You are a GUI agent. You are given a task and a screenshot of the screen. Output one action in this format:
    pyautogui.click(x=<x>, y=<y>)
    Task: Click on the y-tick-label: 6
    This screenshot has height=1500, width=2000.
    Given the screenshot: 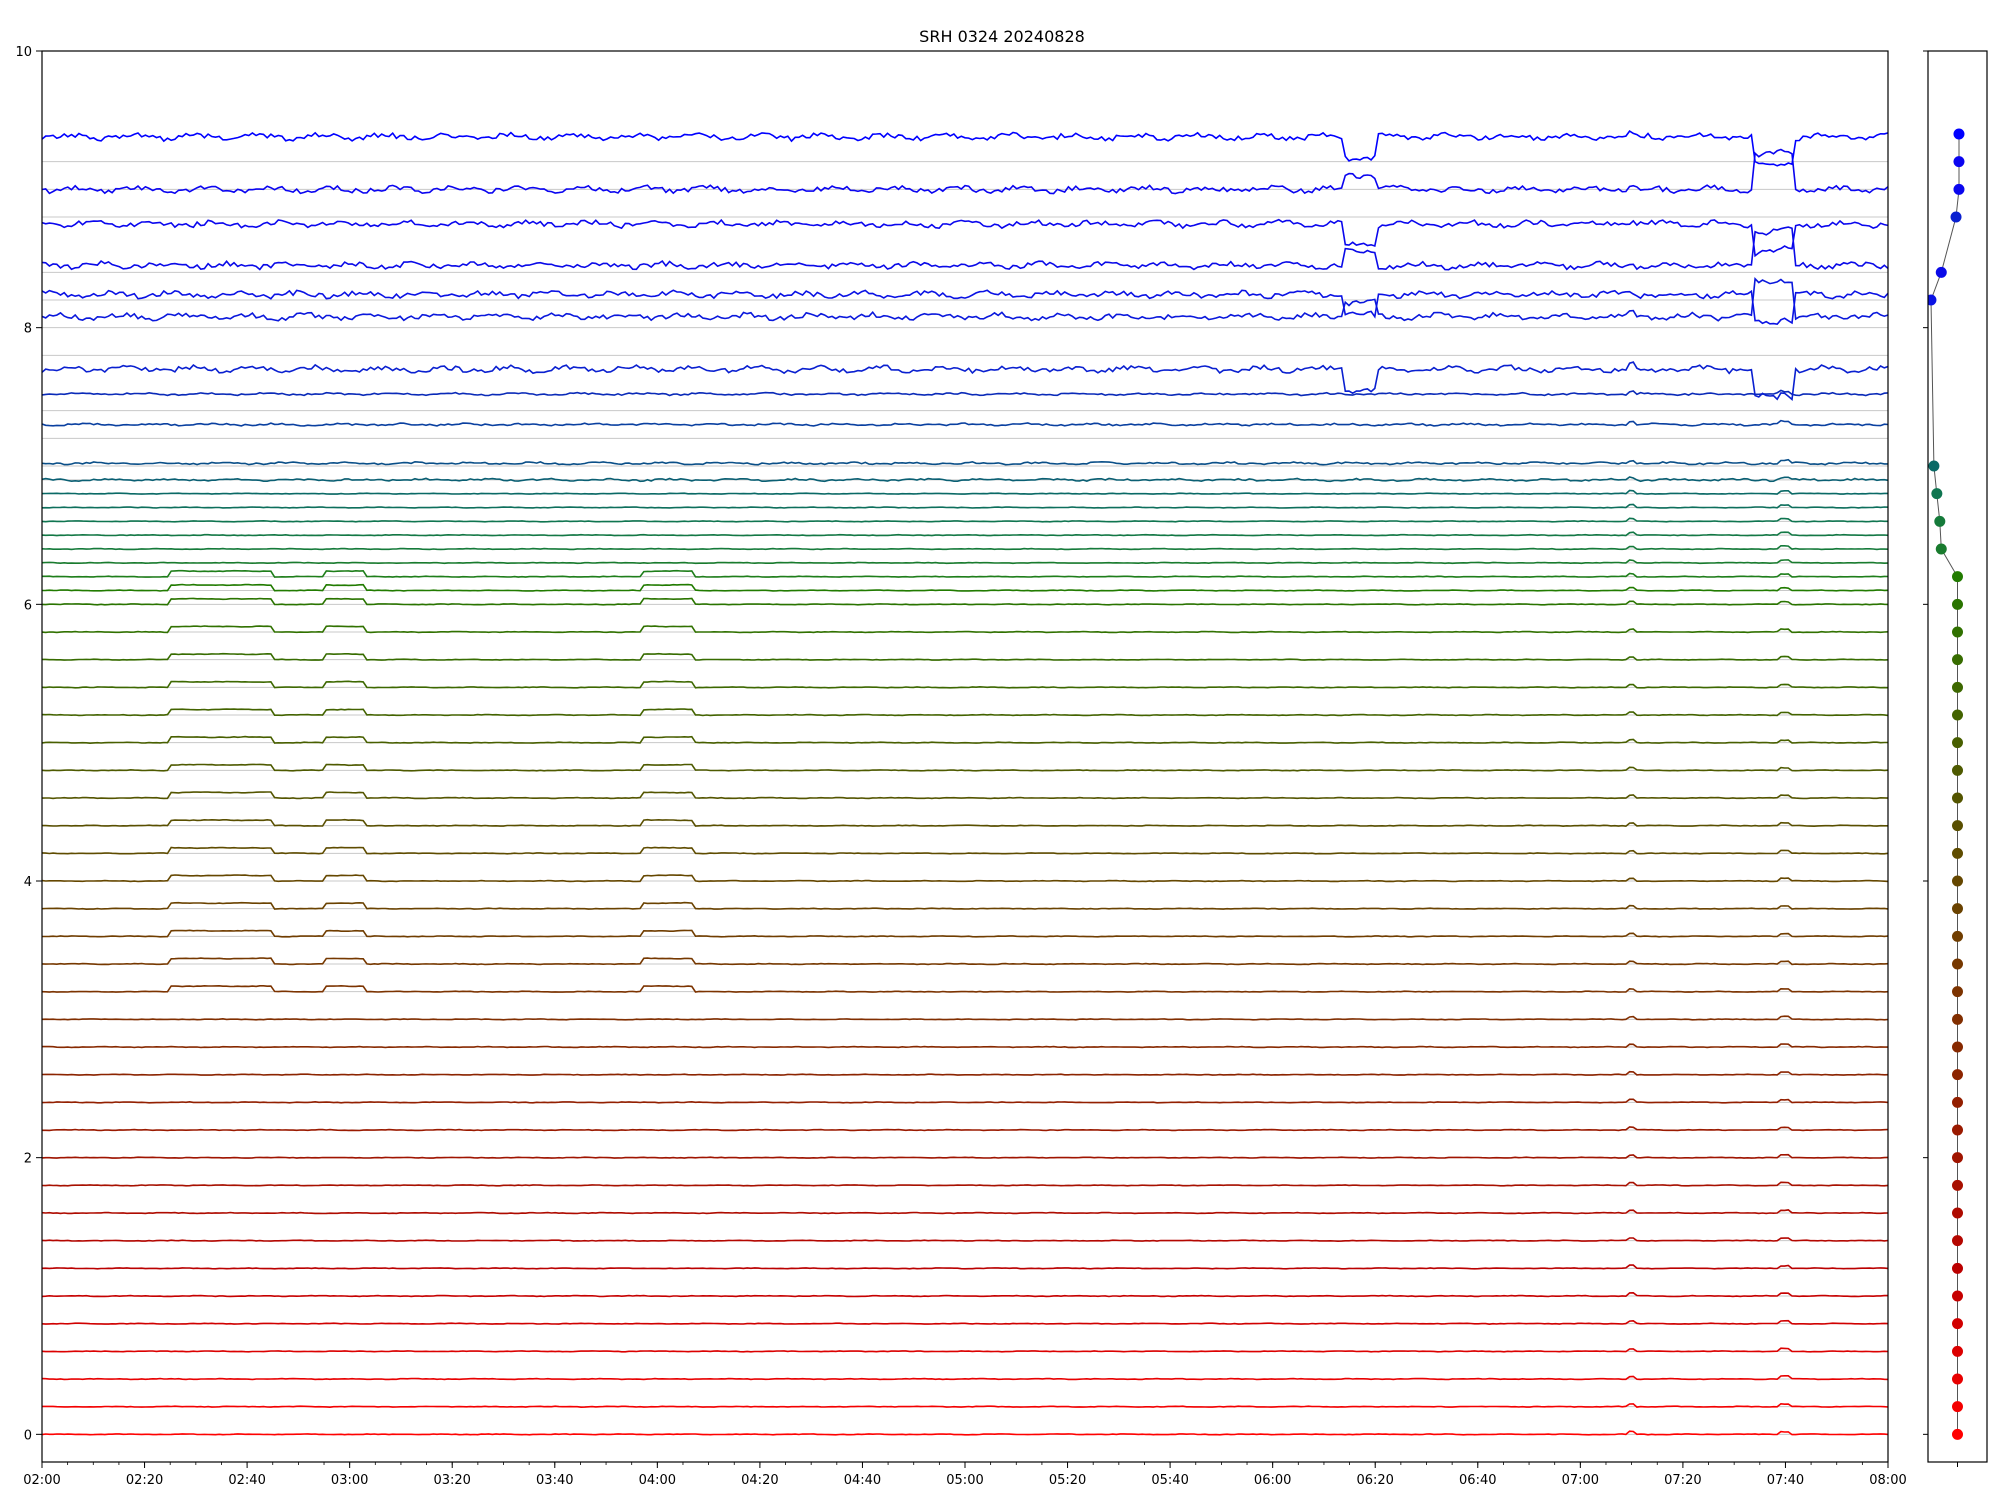 What is the action you would take?
    pyautogui.click(x=28, y=605)
    